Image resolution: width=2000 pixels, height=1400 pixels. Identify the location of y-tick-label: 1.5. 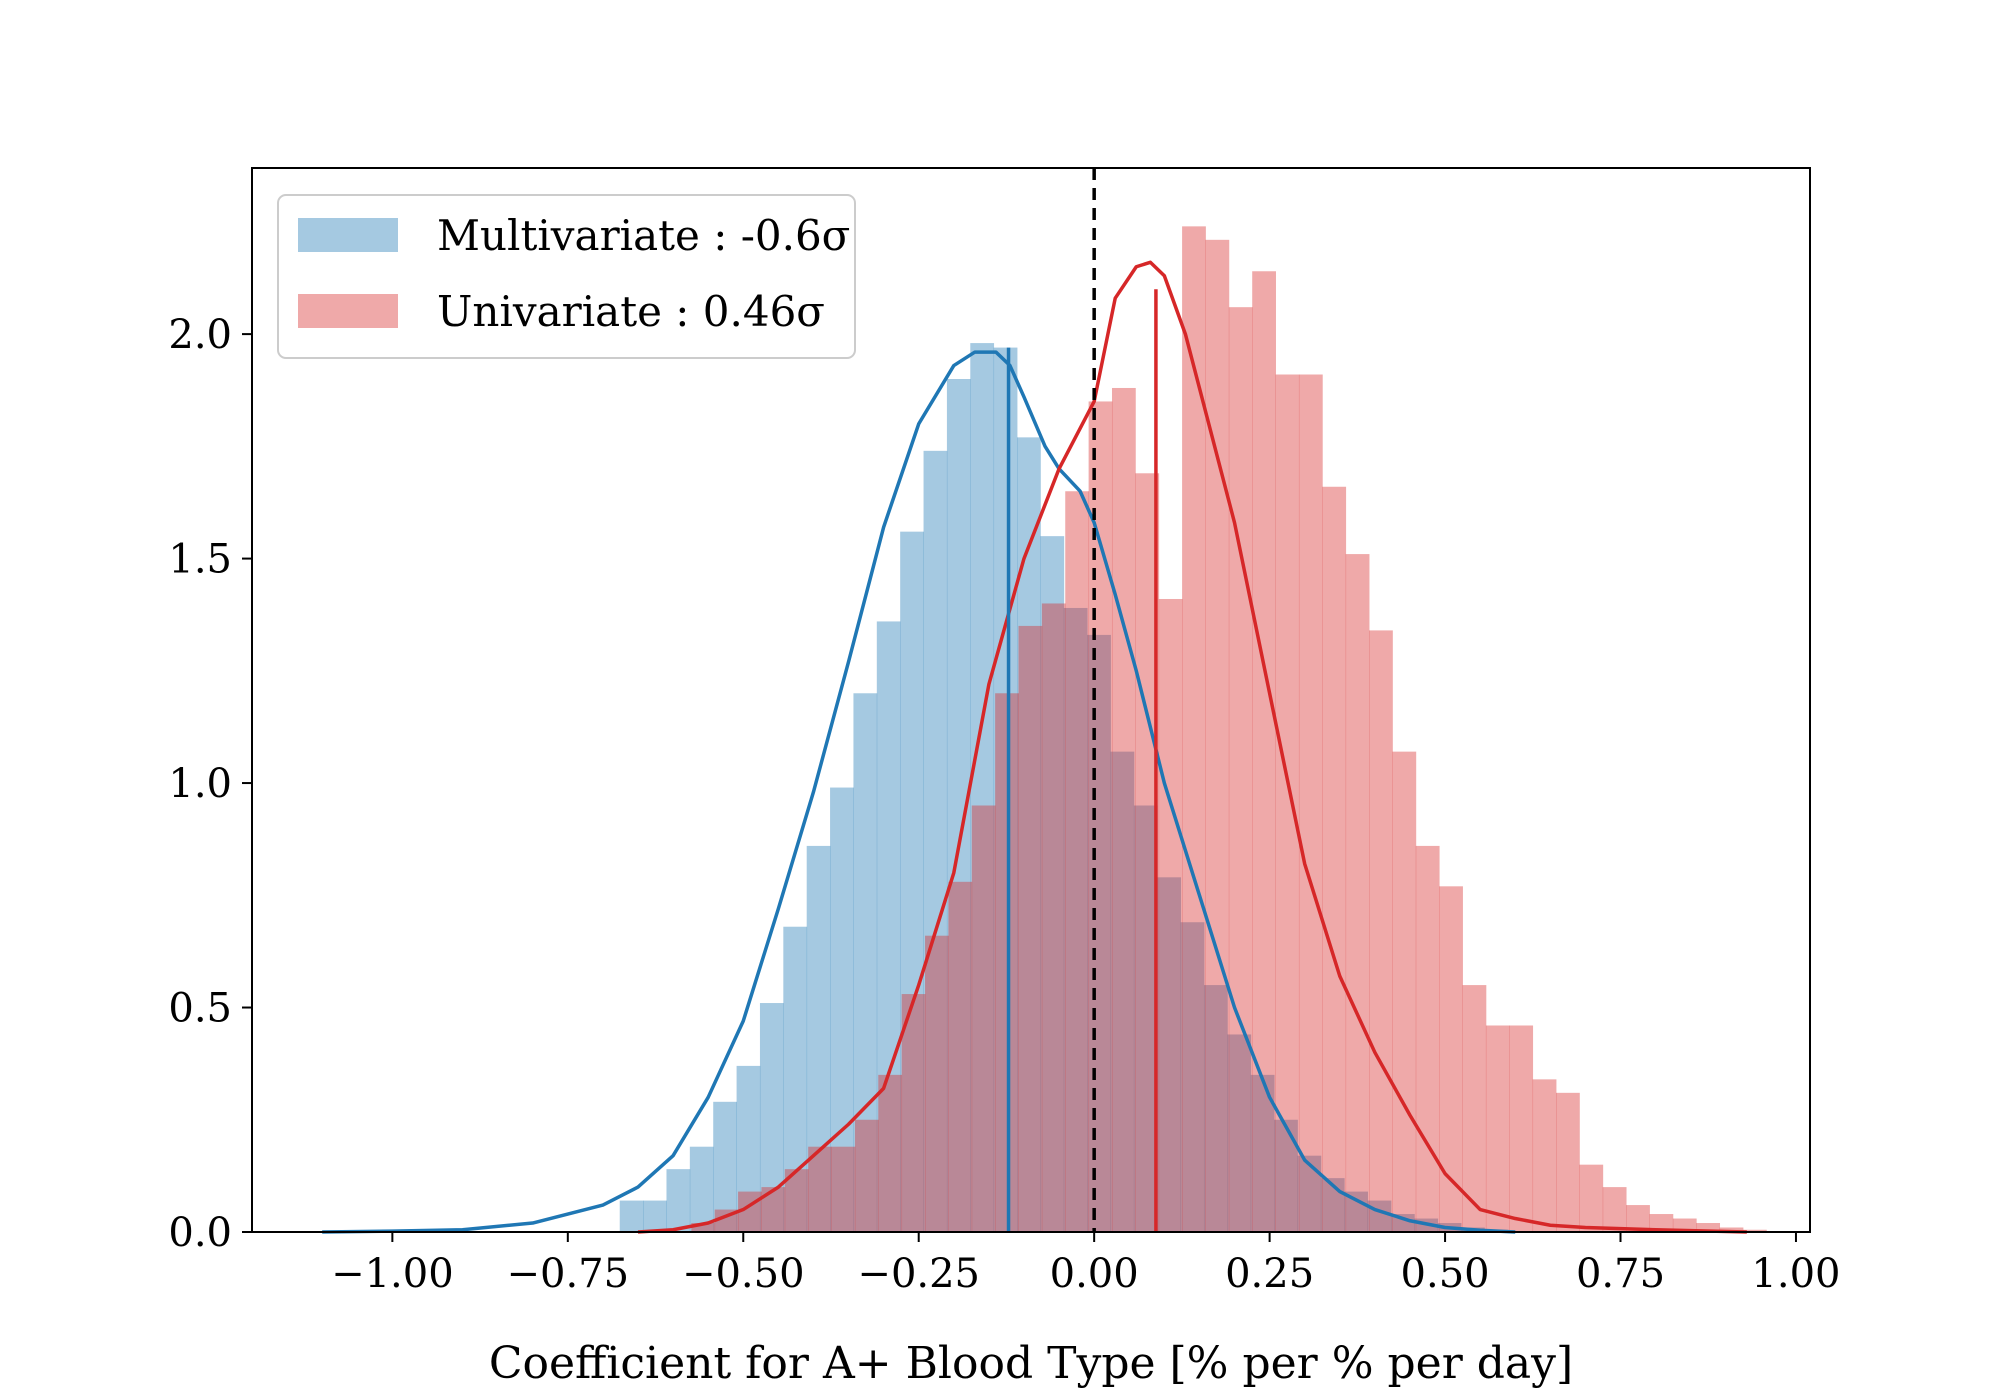
(200, 560).